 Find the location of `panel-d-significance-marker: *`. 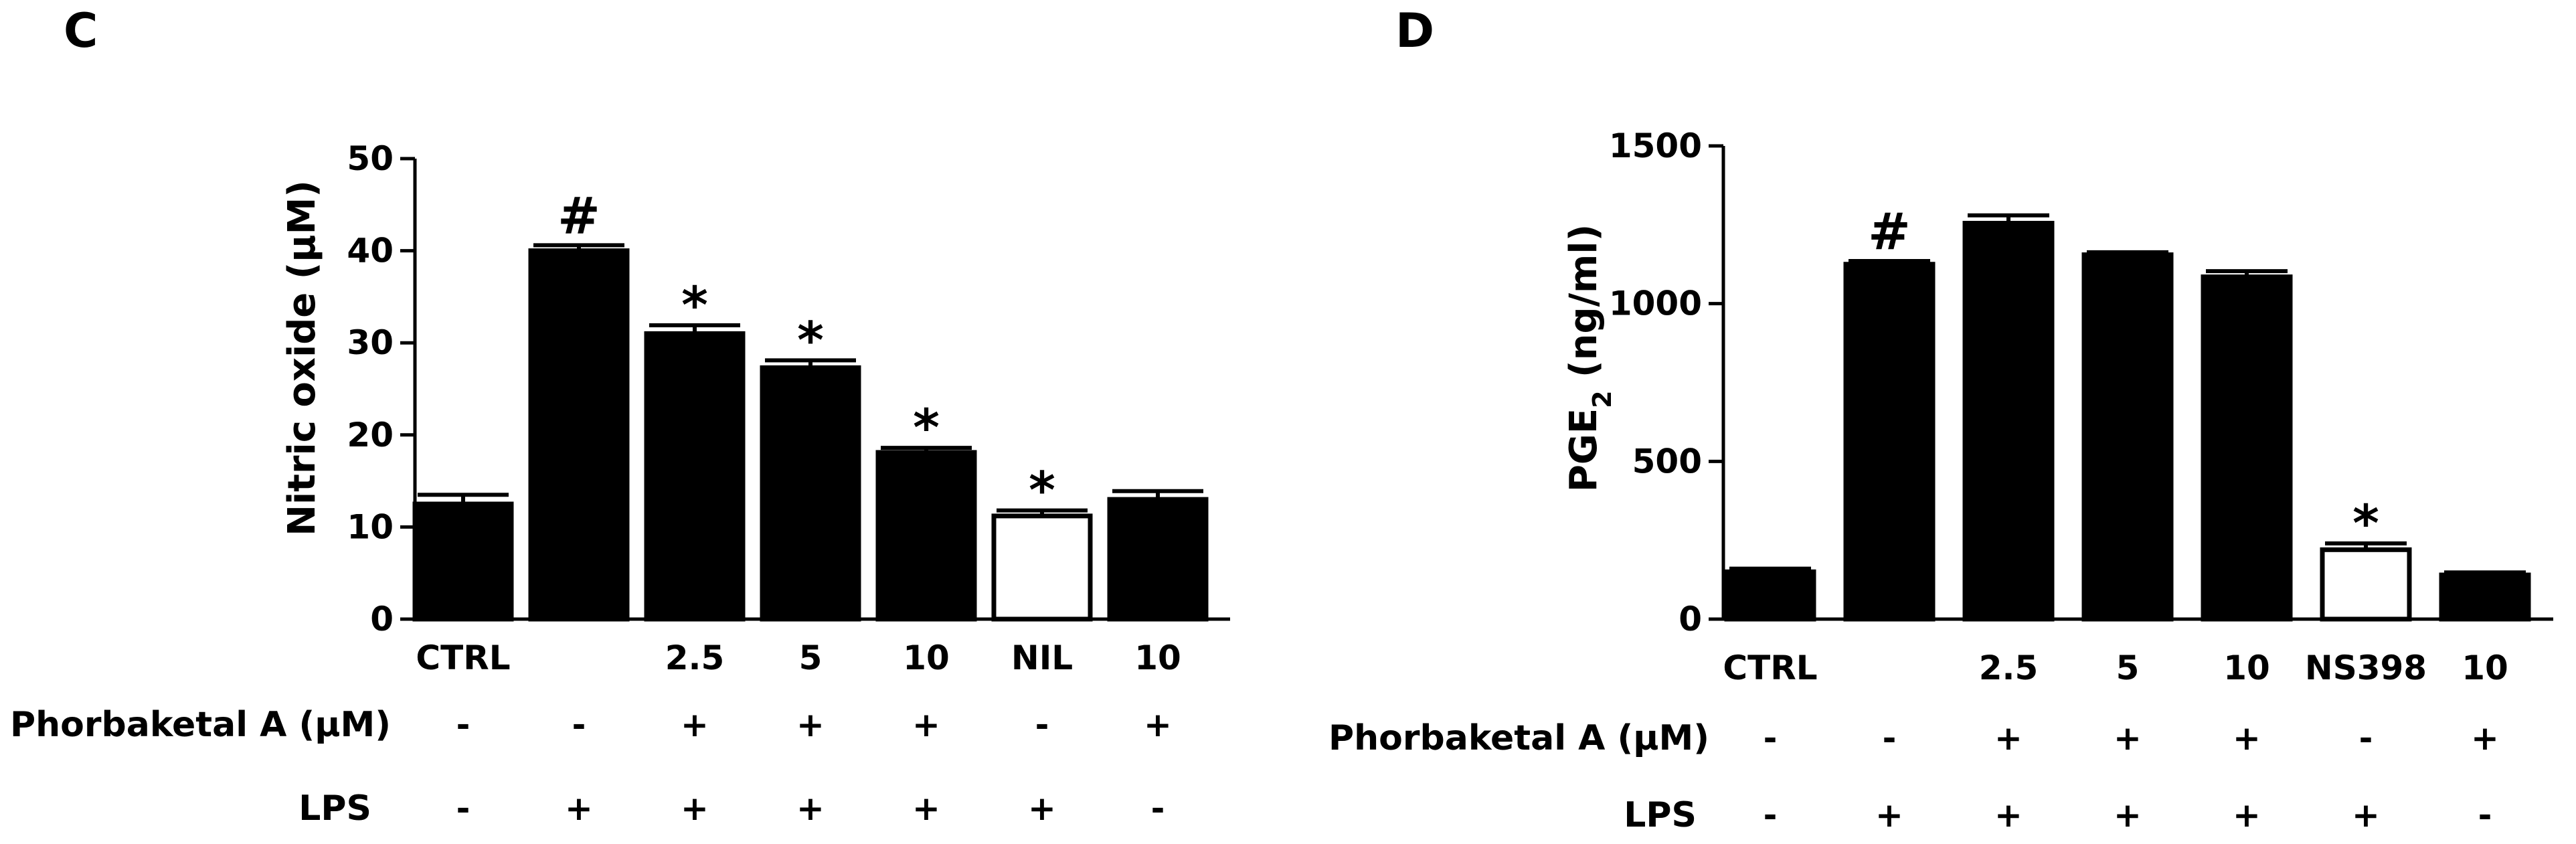

panel-d-significance-marker: * is located at coordinates (2365, 523).